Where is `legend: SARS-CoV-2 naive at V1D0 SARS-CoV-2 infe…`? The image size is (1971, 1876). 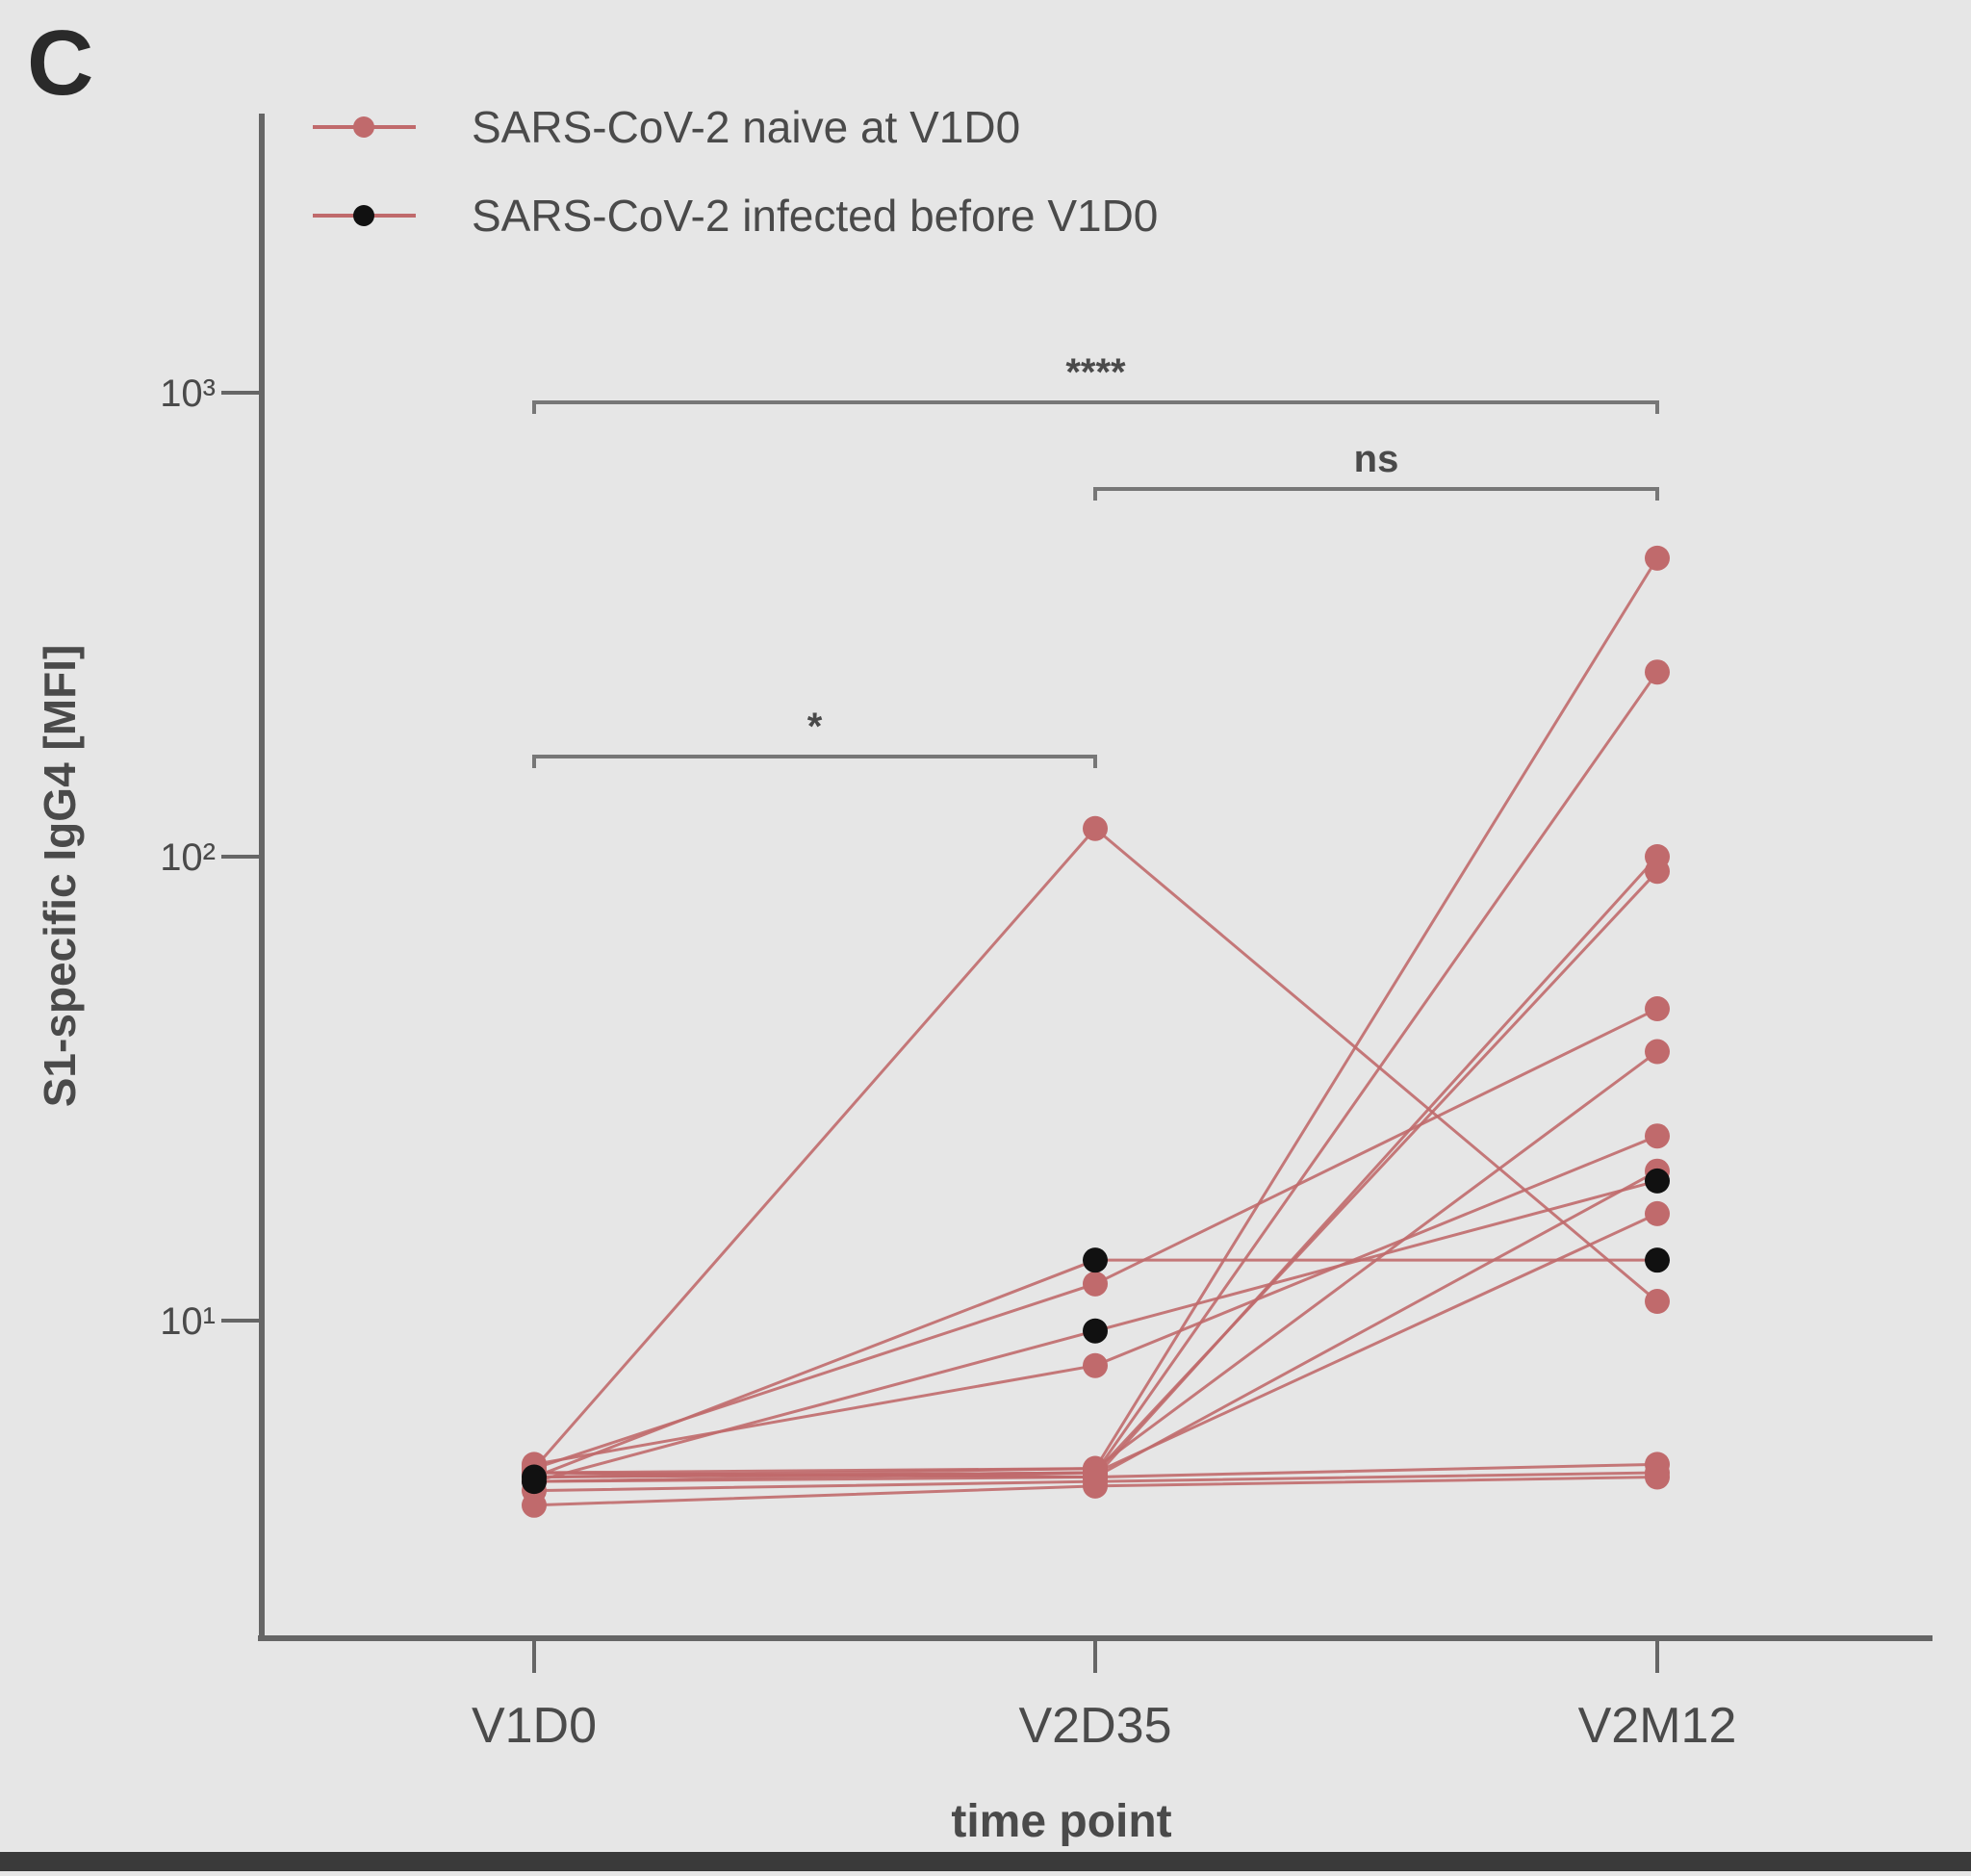 legend: SARS-CoV-2 naive at V1D0 SARS-CoV-2 infe… is located at coordinates (735, 171).